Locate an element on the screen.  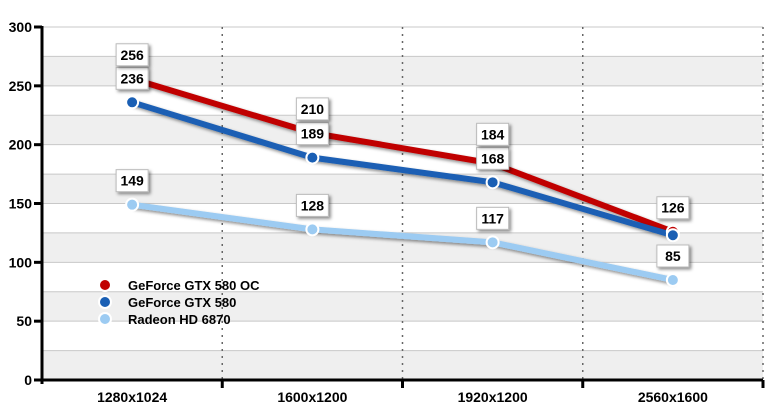
data-label: 149 is located at coordinates (132, 181).